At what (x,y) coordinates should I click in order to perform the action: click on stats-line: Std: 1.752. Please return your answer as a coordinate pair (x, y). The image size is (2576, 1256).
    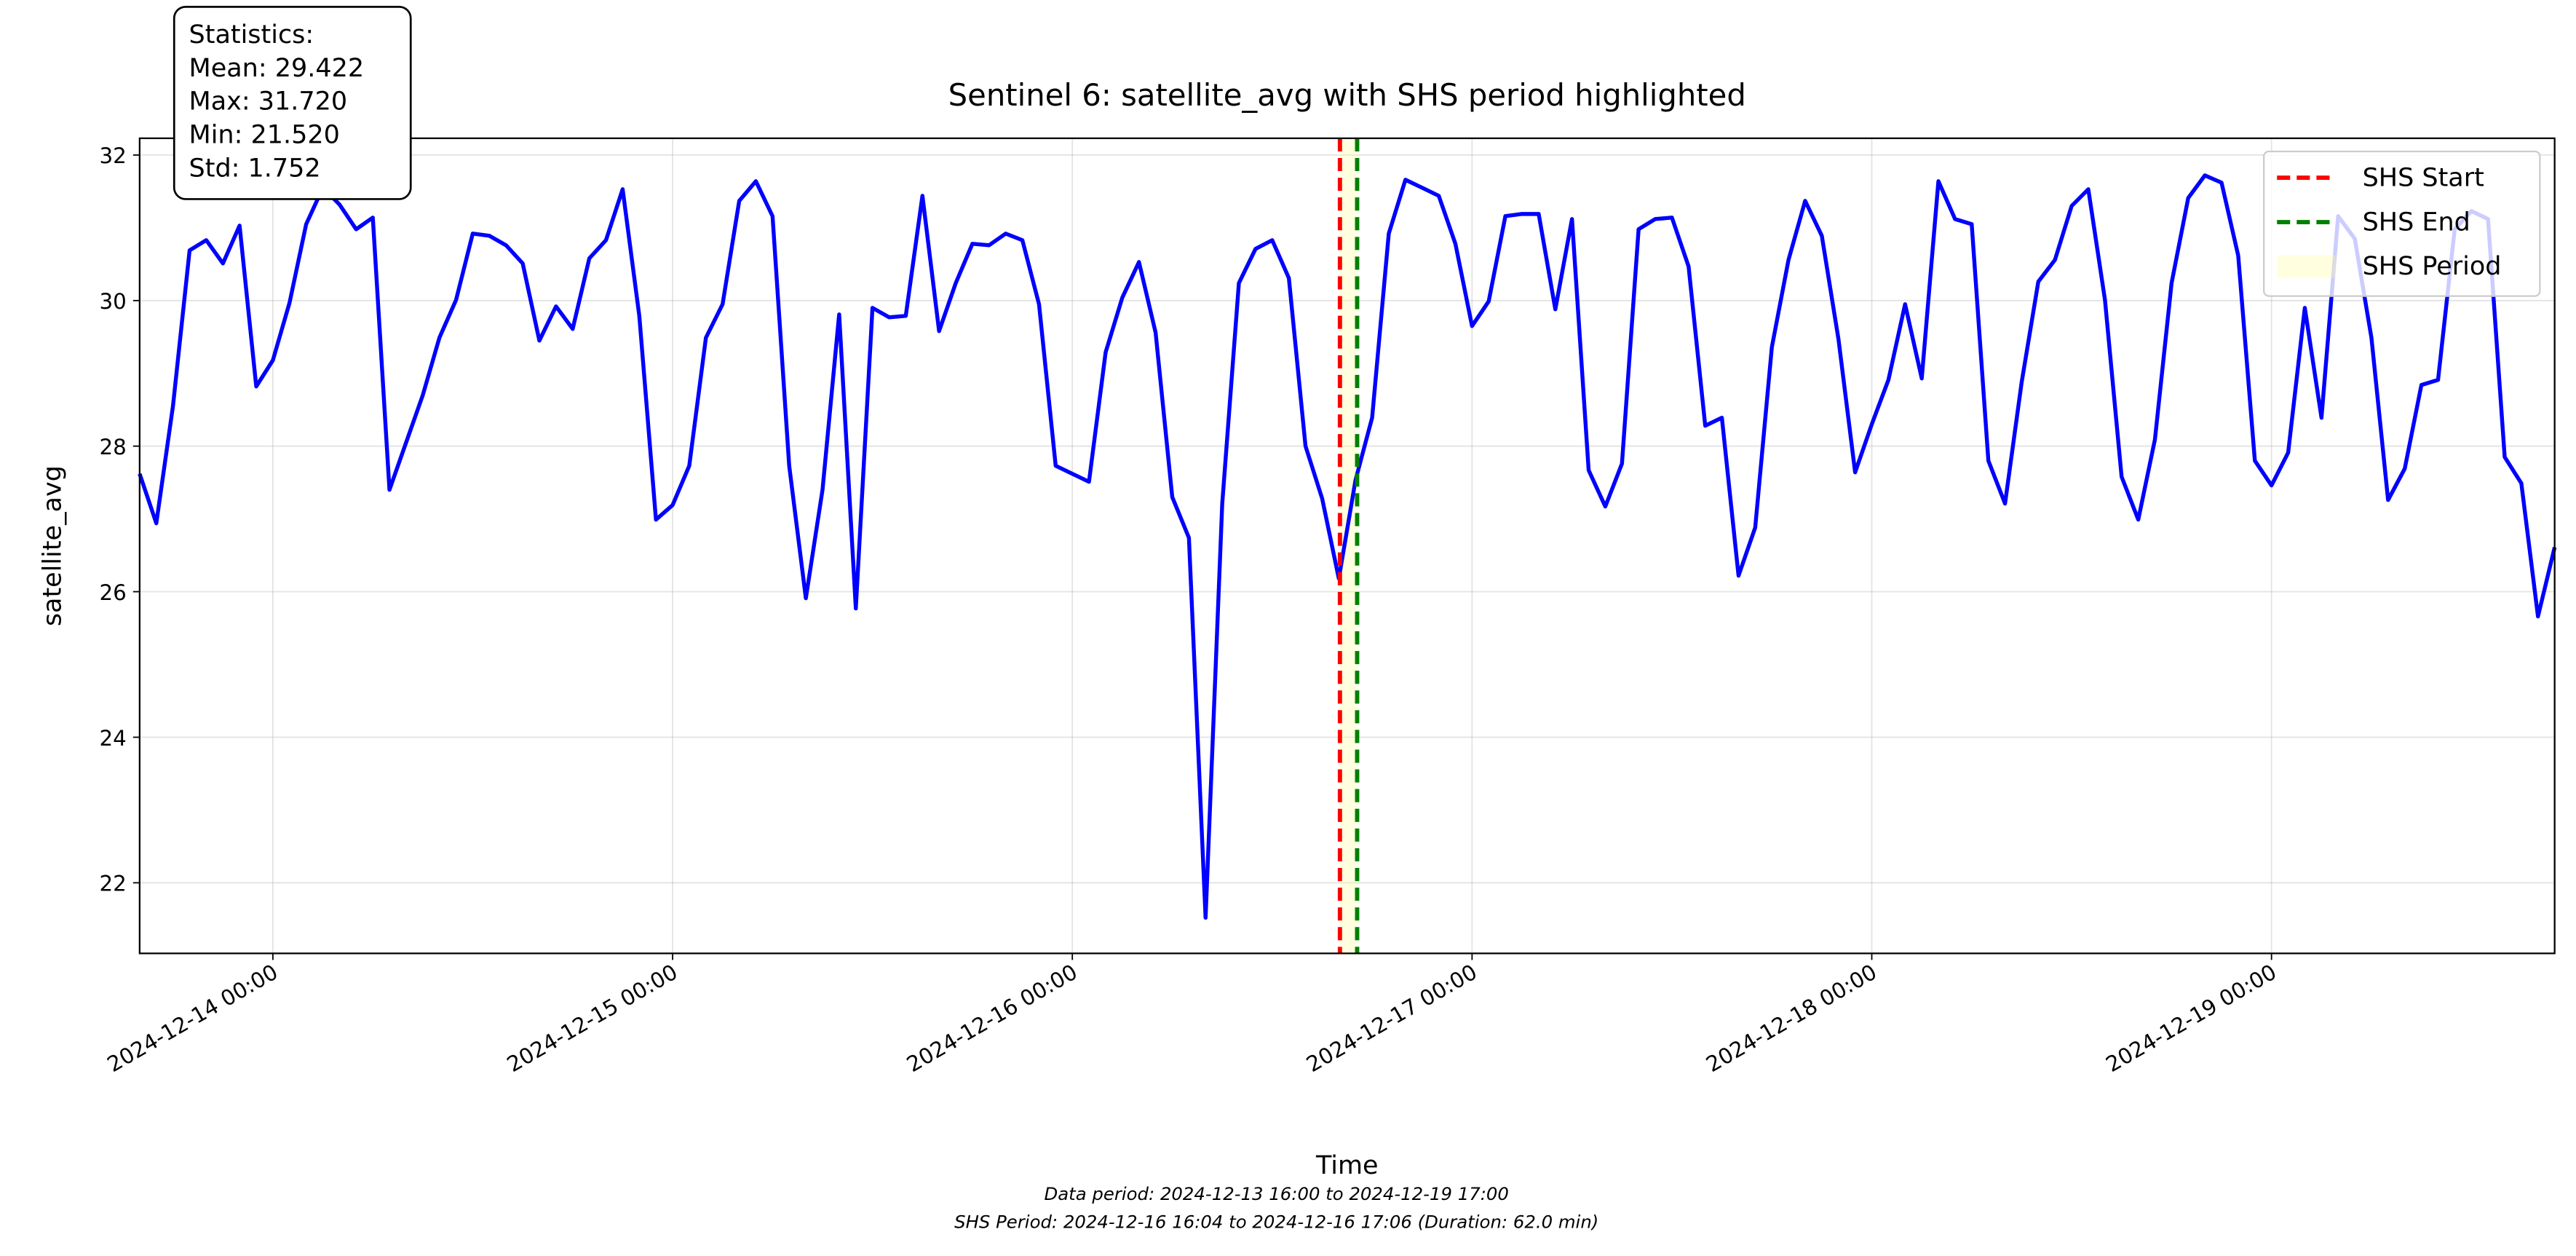
    Looking at the image, I should click on (255, 168).